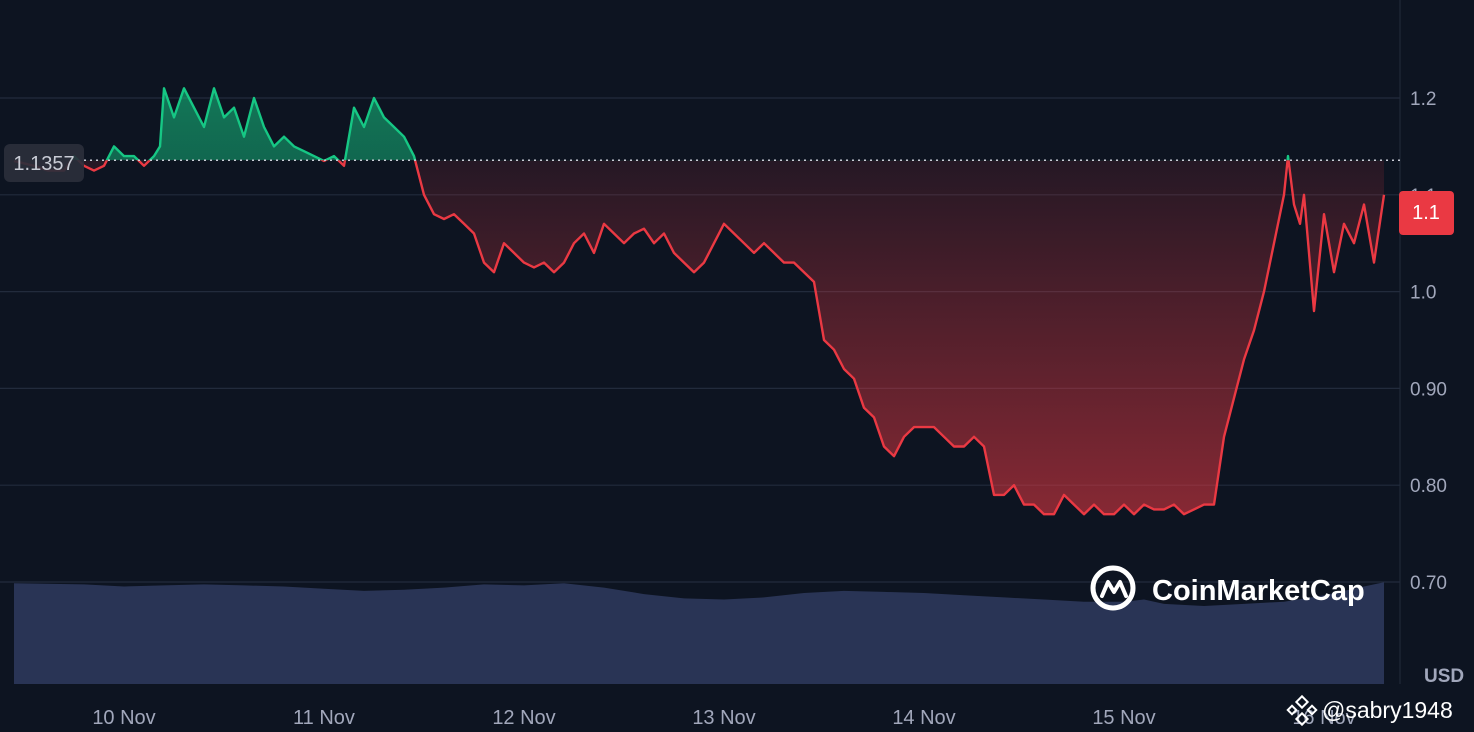  What do you see at coordinates (523, 718) in the screenshot?
I see `x-tick-label: 12 Nov` at bounding box center [523, 718].